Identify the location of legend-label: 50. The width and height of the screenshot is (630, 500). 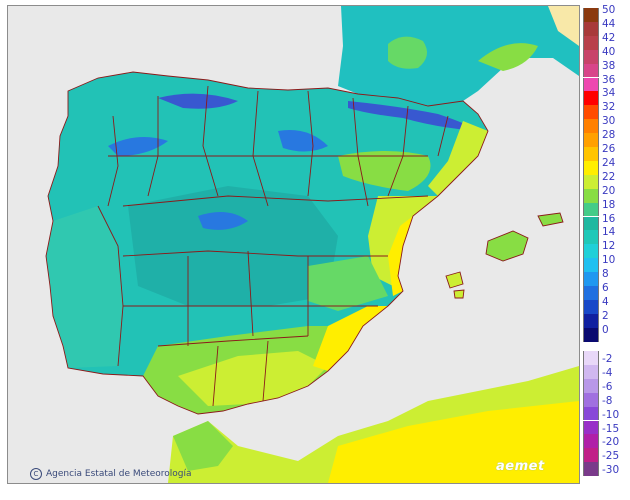
(609, 10).